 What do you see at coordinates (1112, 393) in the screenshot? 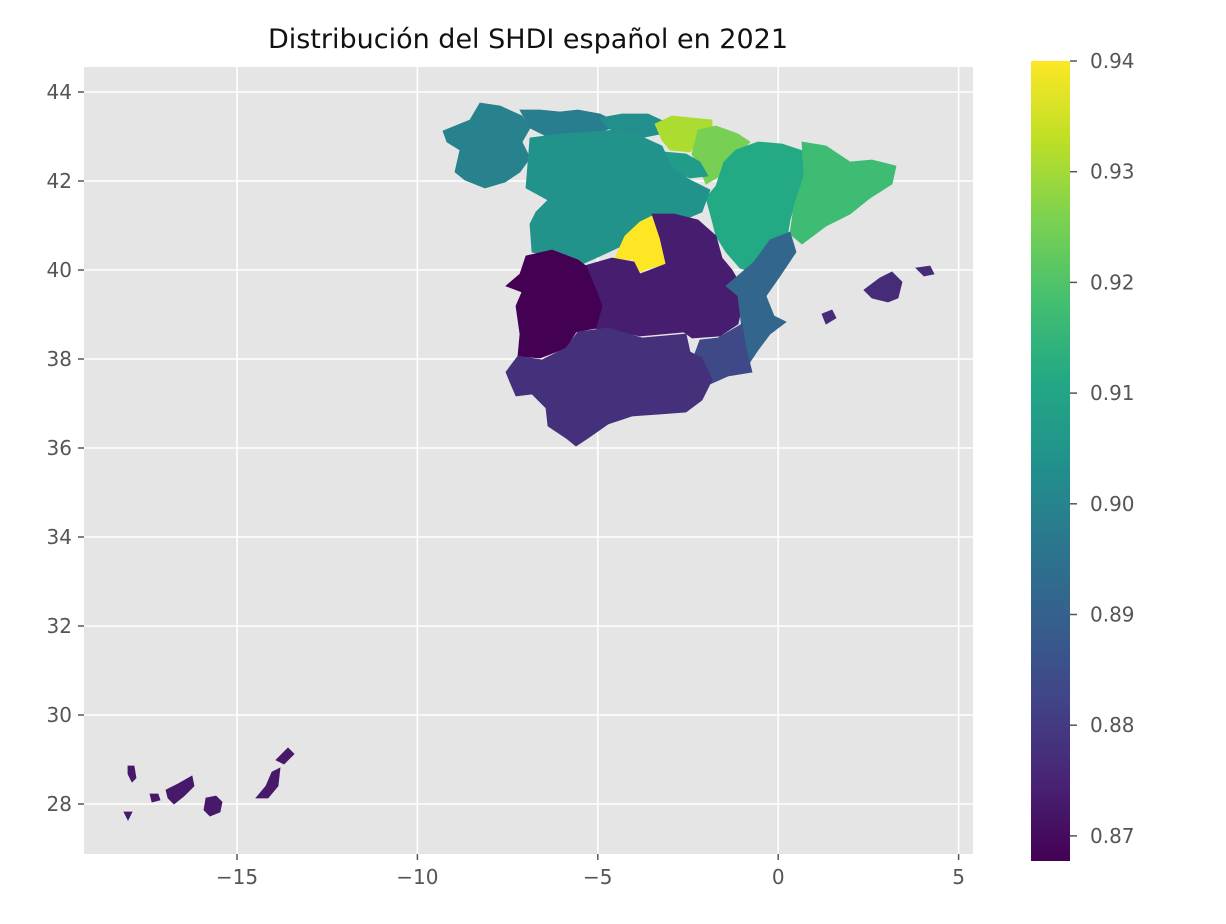
I see `colorbar-tick-label: 0.91` at bounding box center [1112, 393].